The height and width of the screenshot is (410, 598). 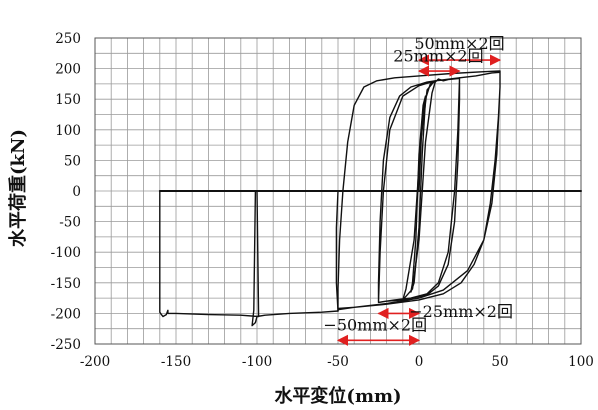 I want to click on y-tick-label: -100, so click(x=66, y=253).